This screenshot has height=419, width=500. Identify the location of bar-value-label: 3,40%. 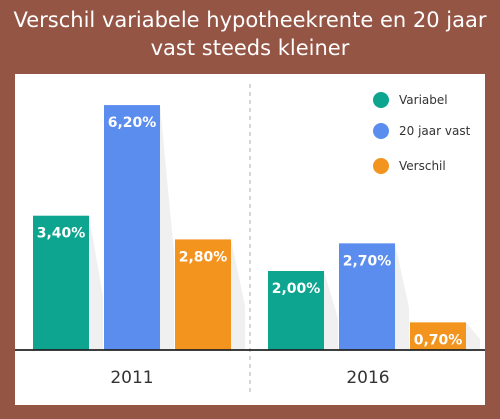
(61, 234).